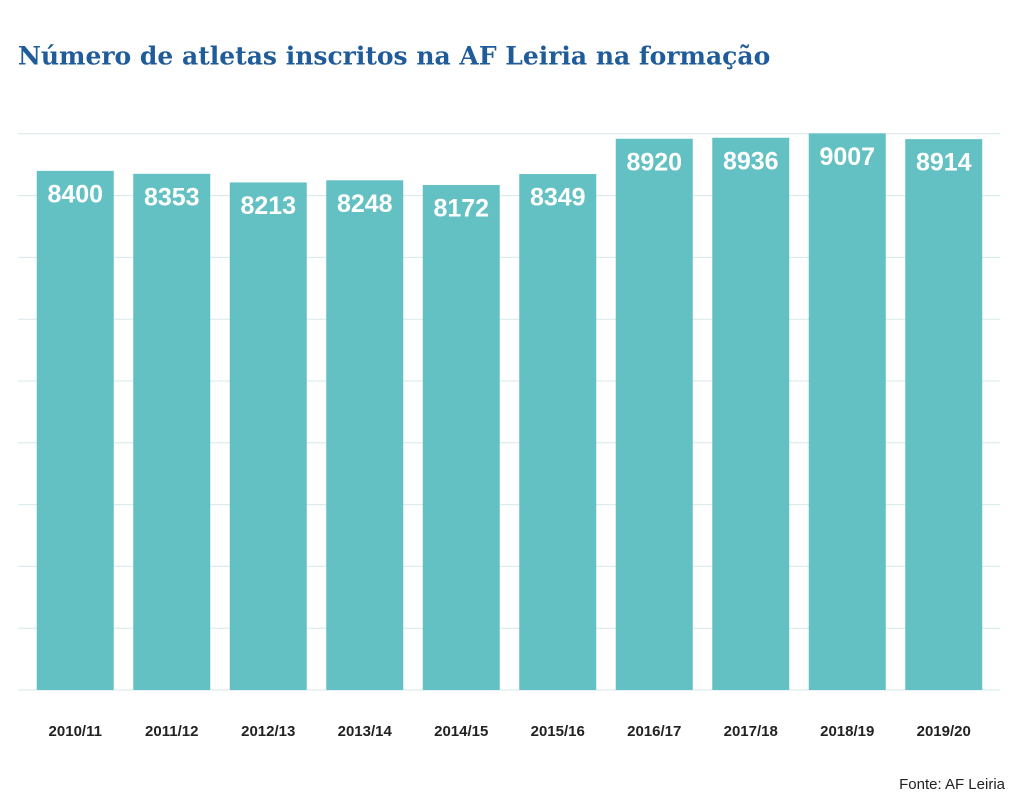 Image resolution: width=1024 pixels, height=806 pixels. What do you see at coordinates (75, 194) in the screenshot?
I see `value-label: 8400` at bounding box center [75, 194].